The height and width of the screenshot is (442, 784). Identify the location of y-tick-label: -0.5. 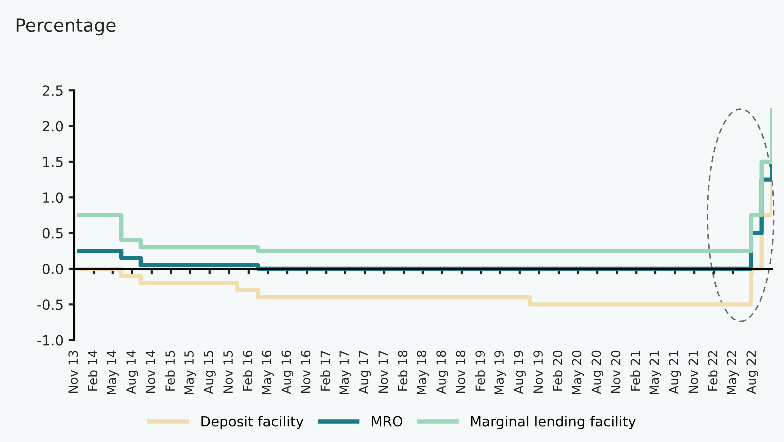
(50, 305).